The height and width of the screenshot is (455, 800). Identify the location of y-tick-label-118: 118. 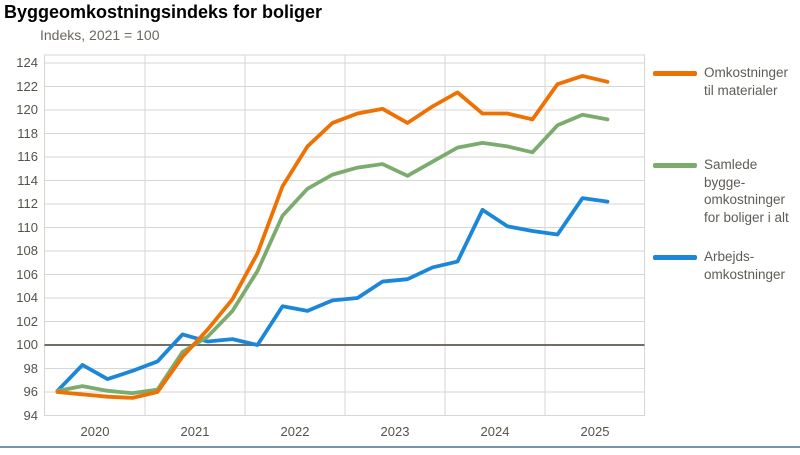
(27, 133).